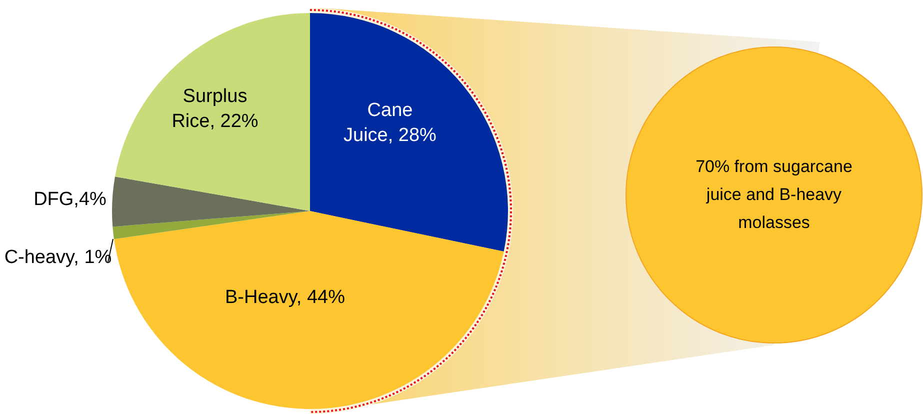  What do you see at coordinates (285, 298) in the screenshot?
I see `slice-label: B-Heavy, 44%` at bounding box center [285, 298].